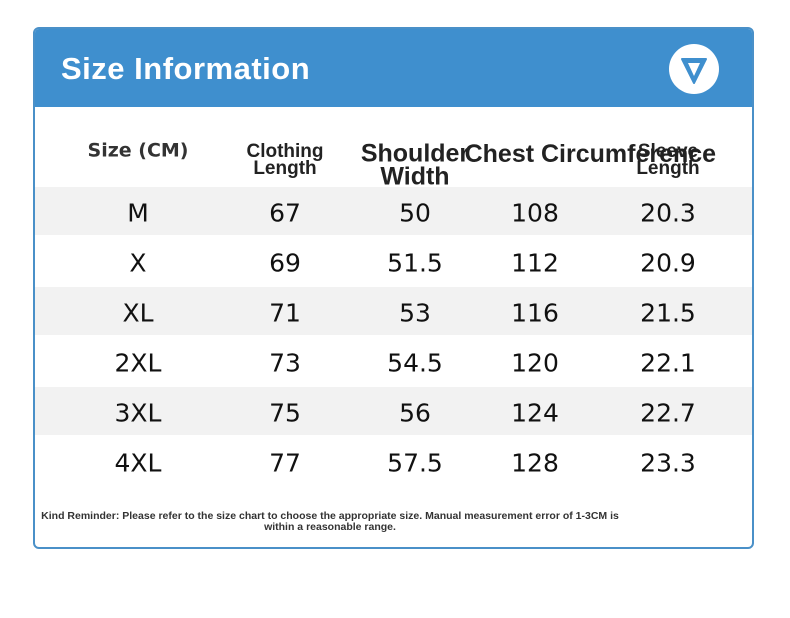 This screenshot has height=618, width=790. What do you see at coordinates (138, 313) in the screenshot?
I see `table-cell: XL` at bounding box center [138, 313].